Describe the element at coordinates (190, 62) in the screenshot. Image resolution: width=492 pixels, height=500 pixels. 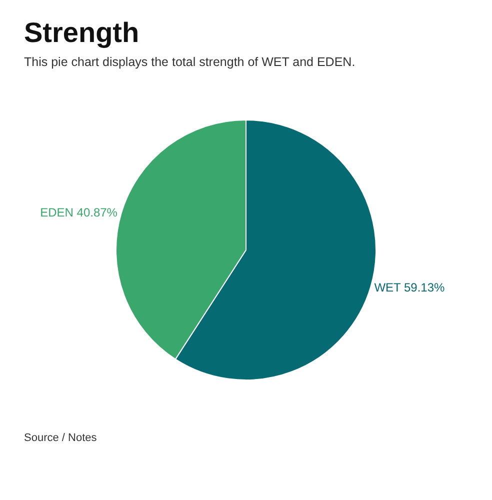
I see `chart-subtitle: This pie chart displays the total strength of WET and EDEN.` at that location.